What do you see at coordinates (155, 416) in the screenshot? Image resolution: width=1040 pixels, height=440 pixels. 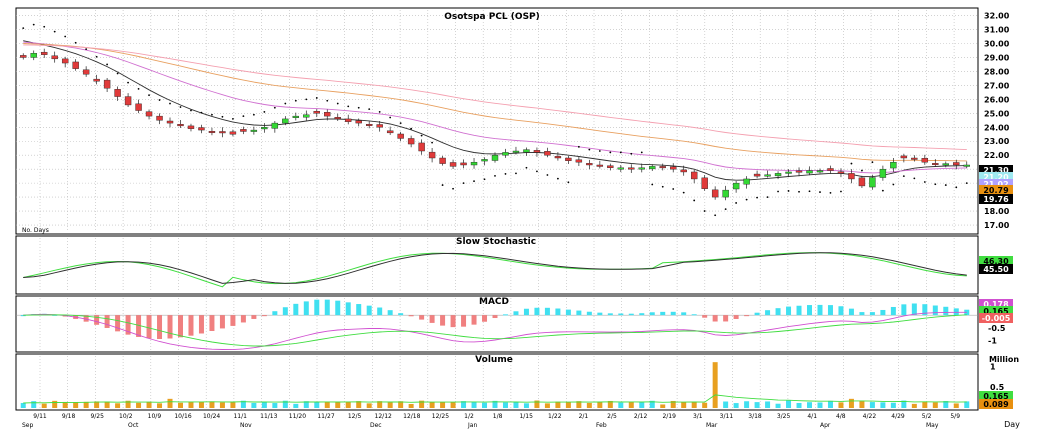 I see `x-axis-date-label: 10/9` at bounding box center [155, 416].